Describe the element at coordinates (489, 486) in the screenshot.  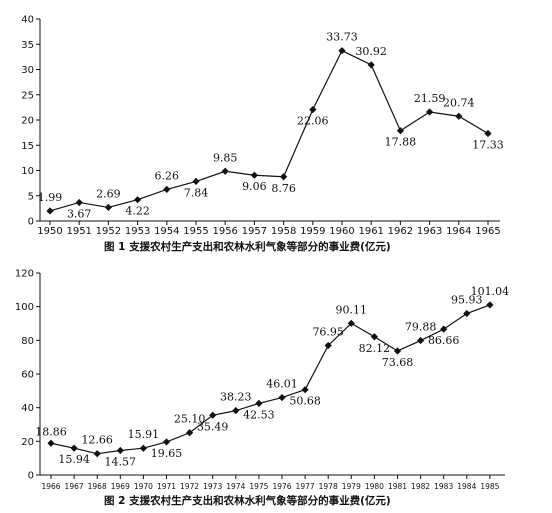
I see `x-tick-label: 1985` at that location.